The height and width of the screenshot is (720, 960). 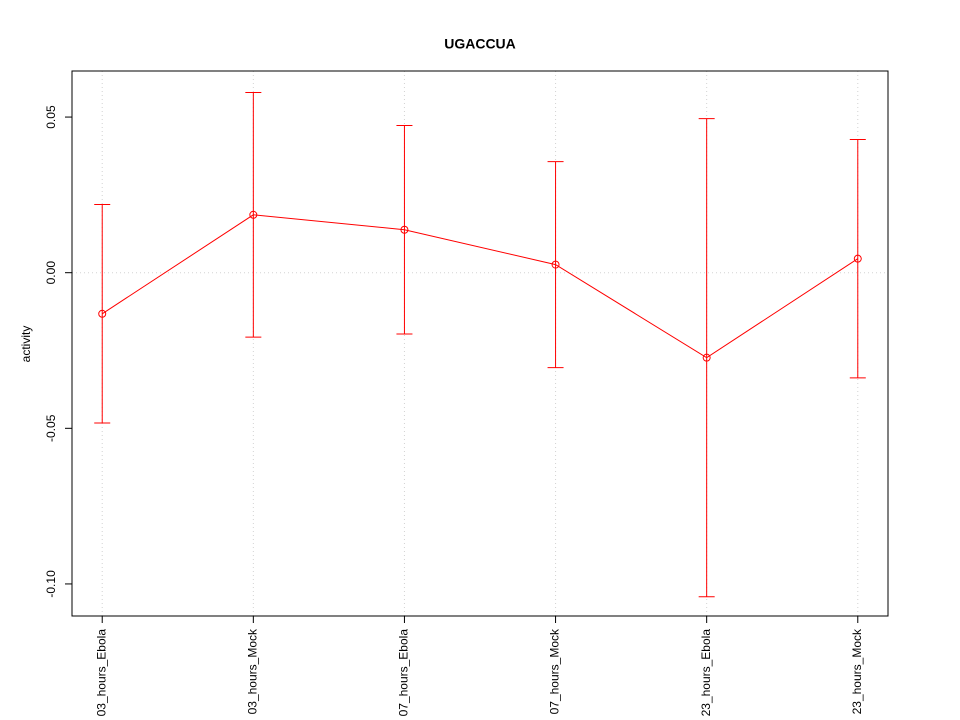 I want to click on x-tick-label: 07_hours_Ebola, so click(x=404, y=673).